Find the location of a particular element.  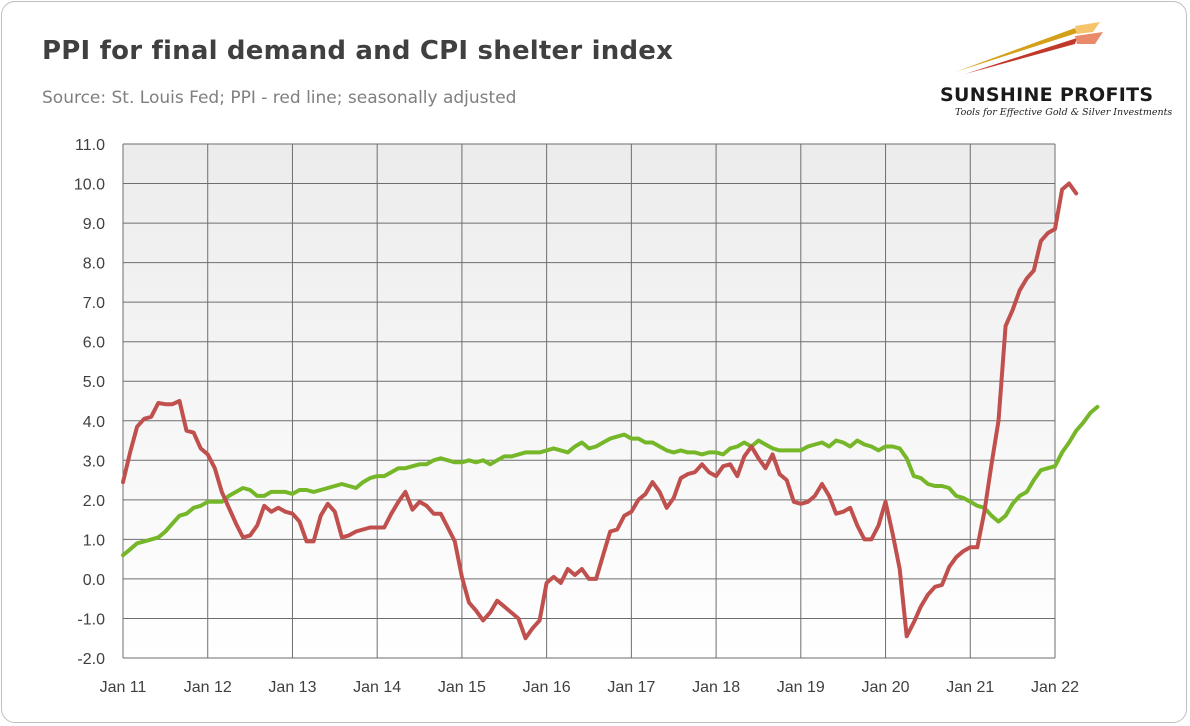

y-tick-label: -2.0 is located at coordinates (91, 659).